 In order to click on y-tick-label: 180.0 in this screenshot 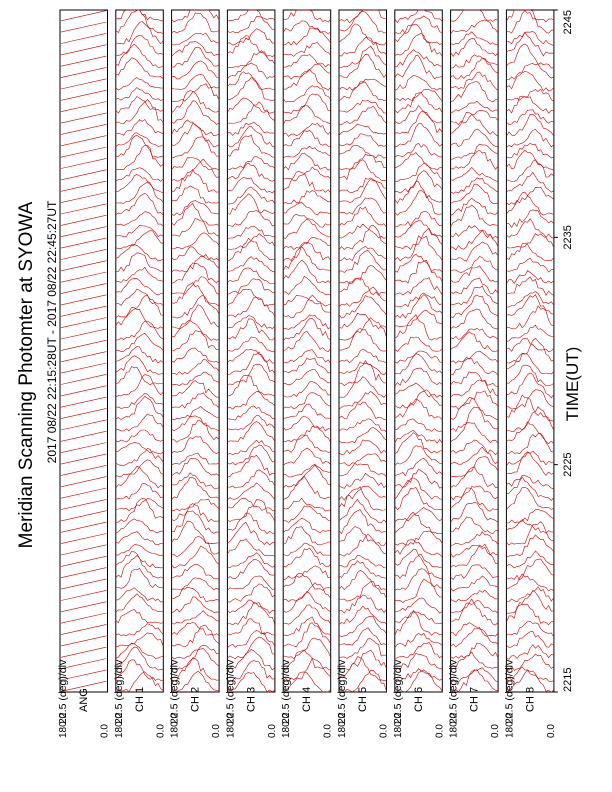, I will do `click(342, 725)`.